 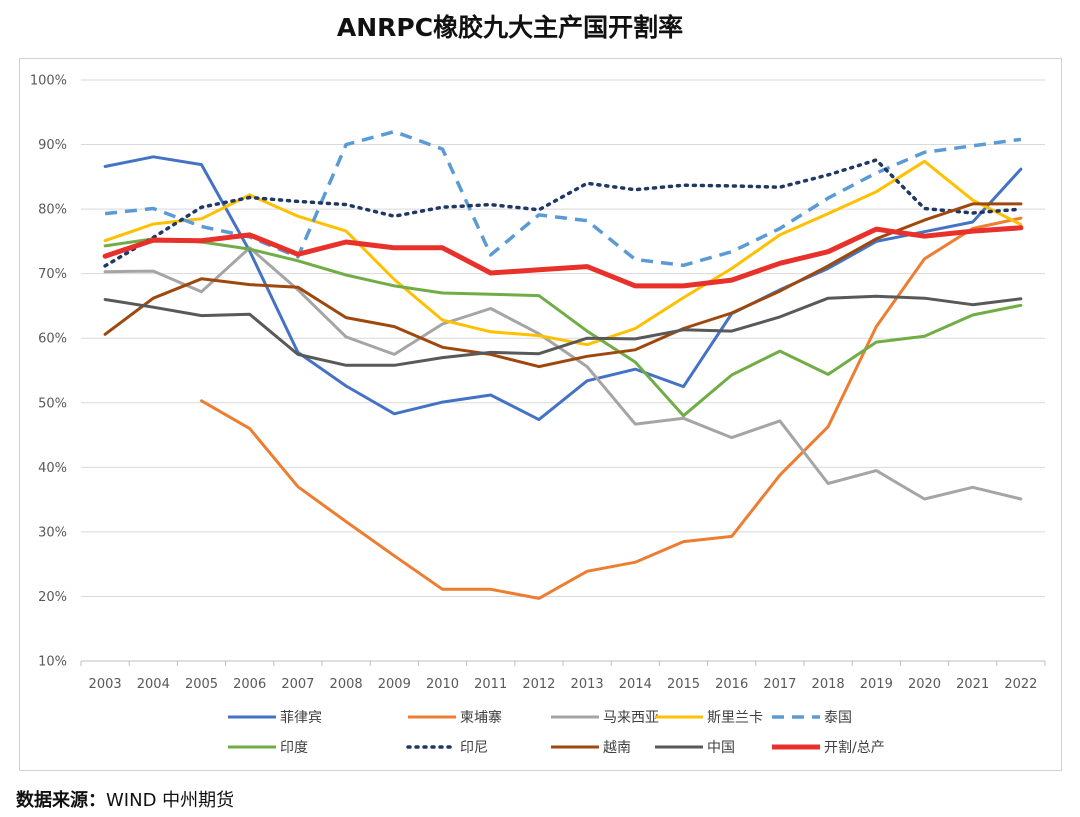 What do you see at coordinates (481, 717) in the screenshot?
I see `legend-label: 柬埔寨` at bounding box center [481, 717].